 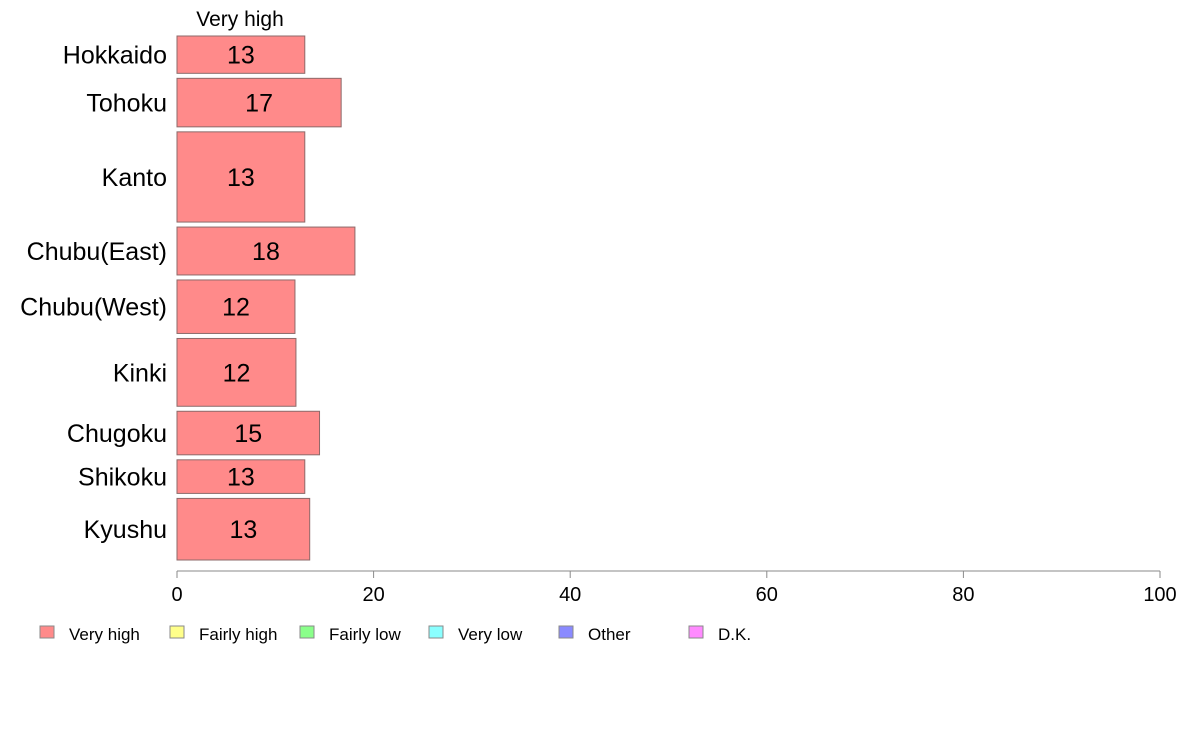 I want to click on series-title: Very high, so click(x=240, y=19).